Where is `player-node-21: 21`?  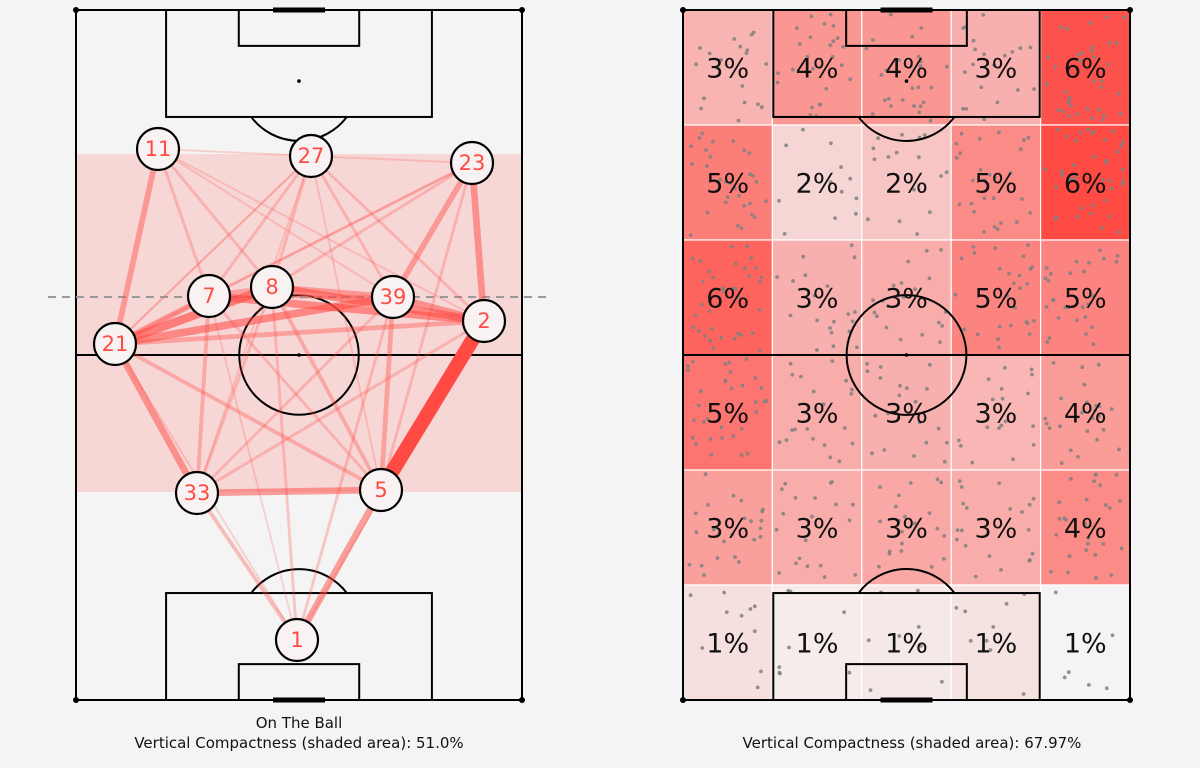 player-node-21: 21 is located at coordinates (115, 344).